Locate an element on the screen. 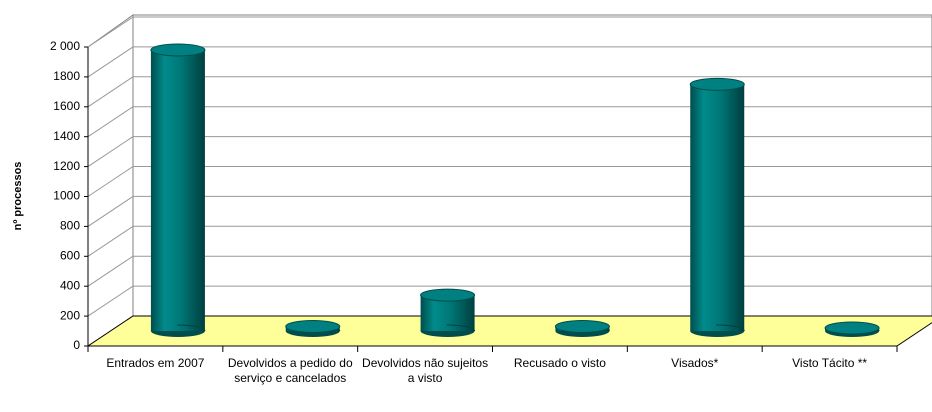 This screenshot has height=412, width=932. x-tick-label: Visados* is located at coordinates (695, 363).